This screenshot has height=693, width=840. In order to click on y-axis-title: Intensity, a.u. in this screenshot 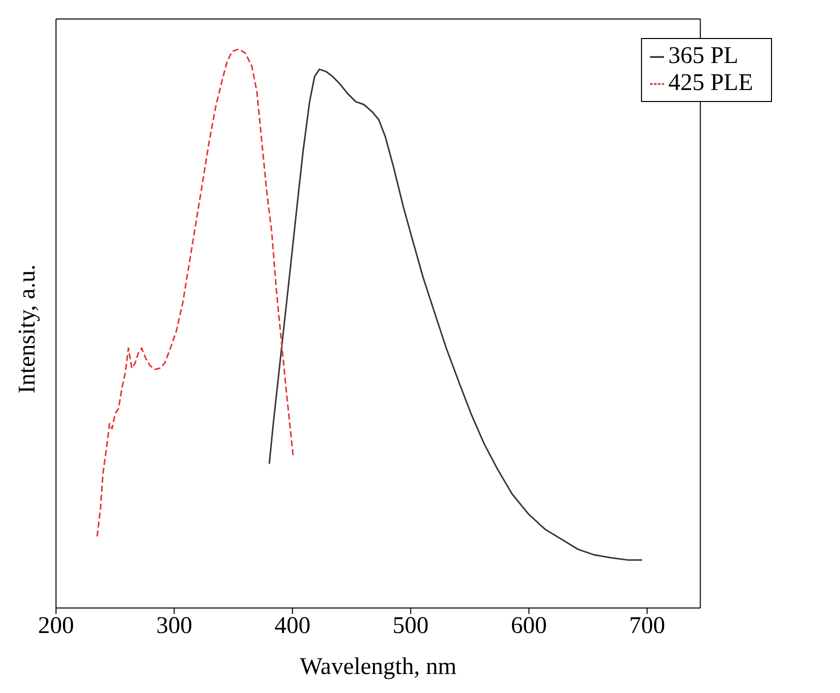, I will do `click(27, 329)`.